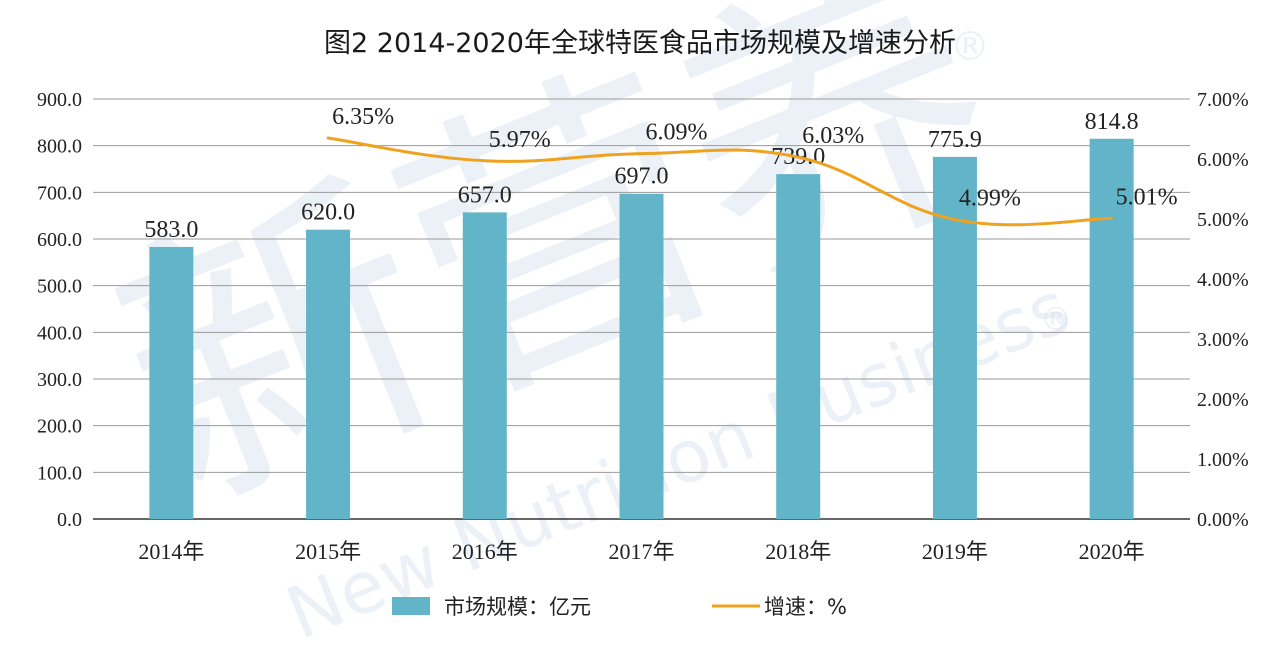 The height and width of the screenshot is (649, 1280). I want to click on y-left-tick-label: 900.0, so click(59, 100).